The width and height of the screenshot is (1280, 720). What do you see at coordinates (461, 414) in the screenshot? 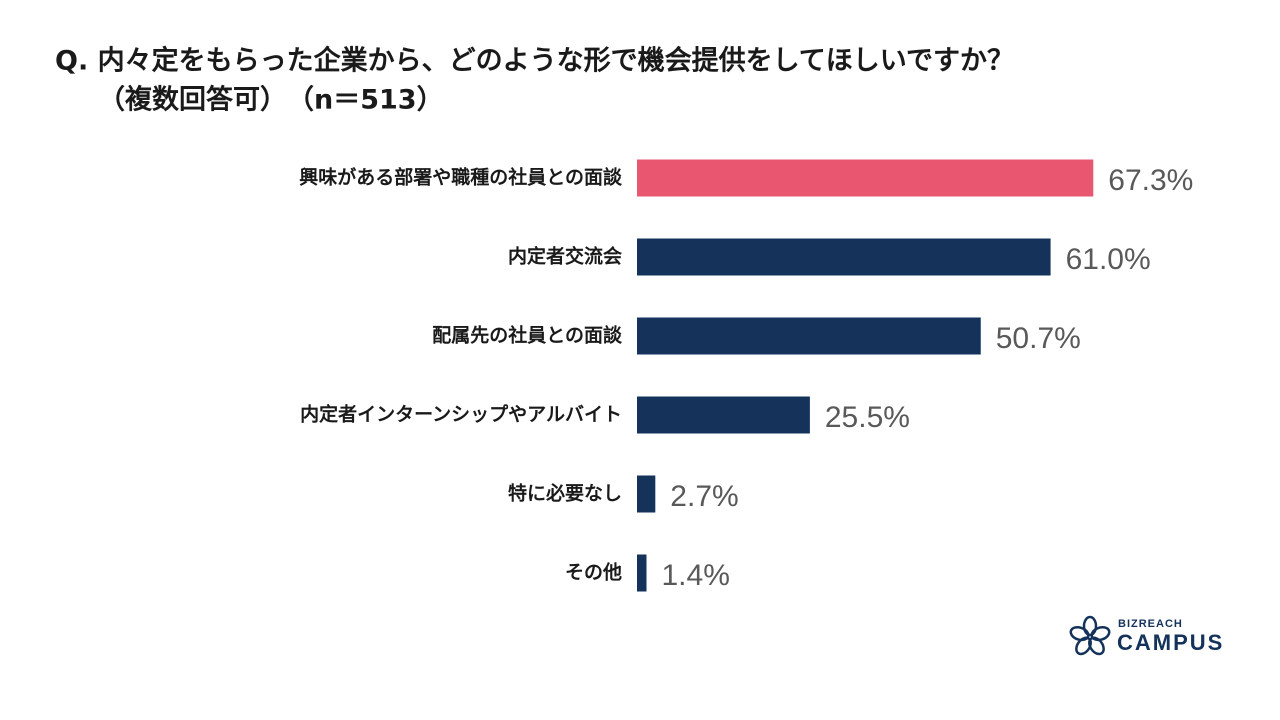
I see `category-label: 内定者インターンシップやアルバイト` at bounding box center [461, 414].